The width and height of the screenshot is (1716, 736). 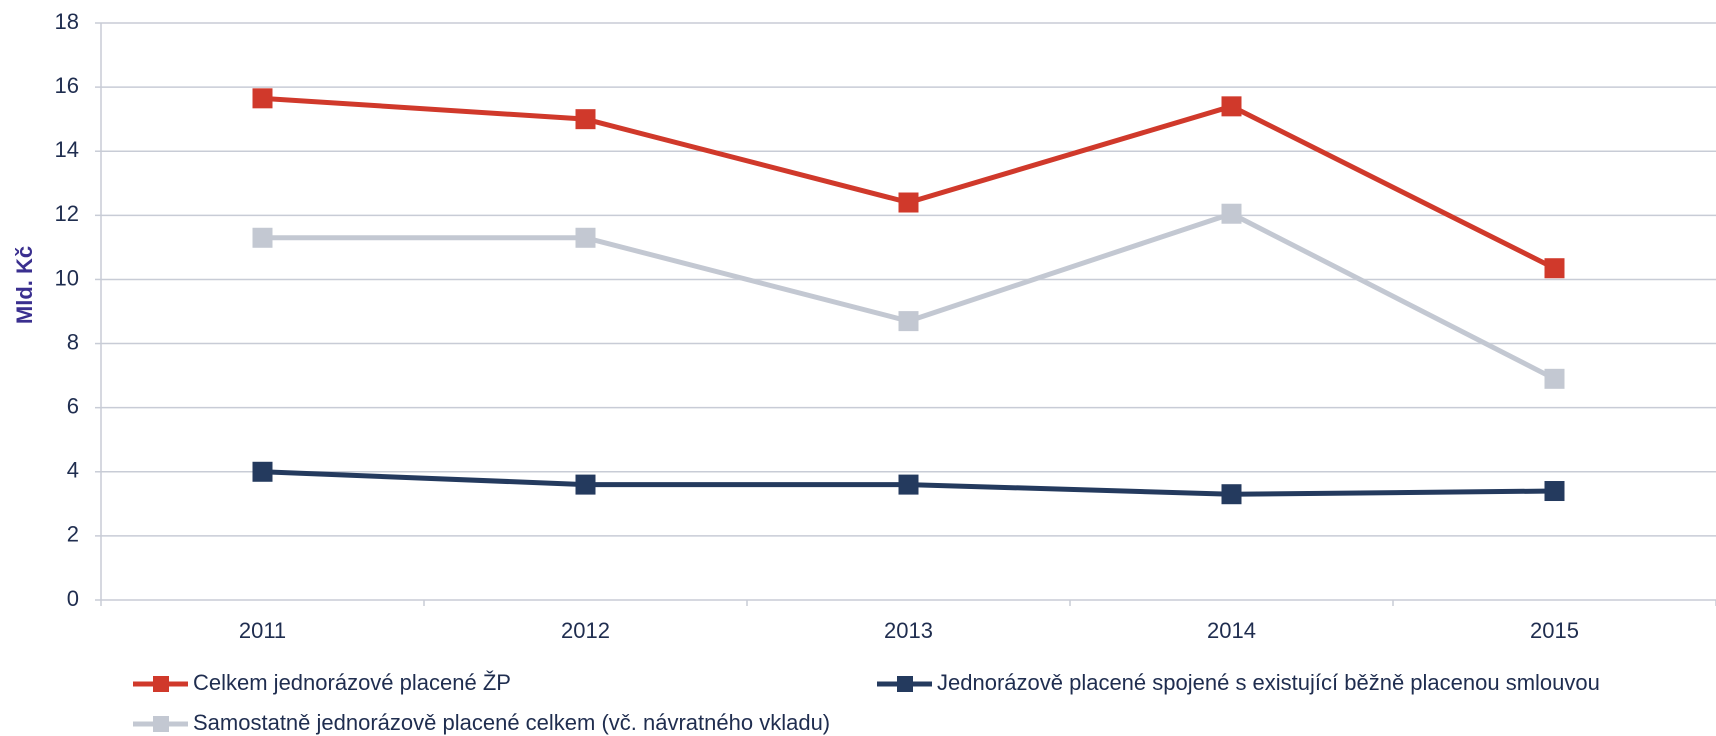 What do you see at coordinates (352, 682) in the screenshot?
I see `legend-label: Celkem jednorázové placené ŽP` at bounding box center [352, 682].